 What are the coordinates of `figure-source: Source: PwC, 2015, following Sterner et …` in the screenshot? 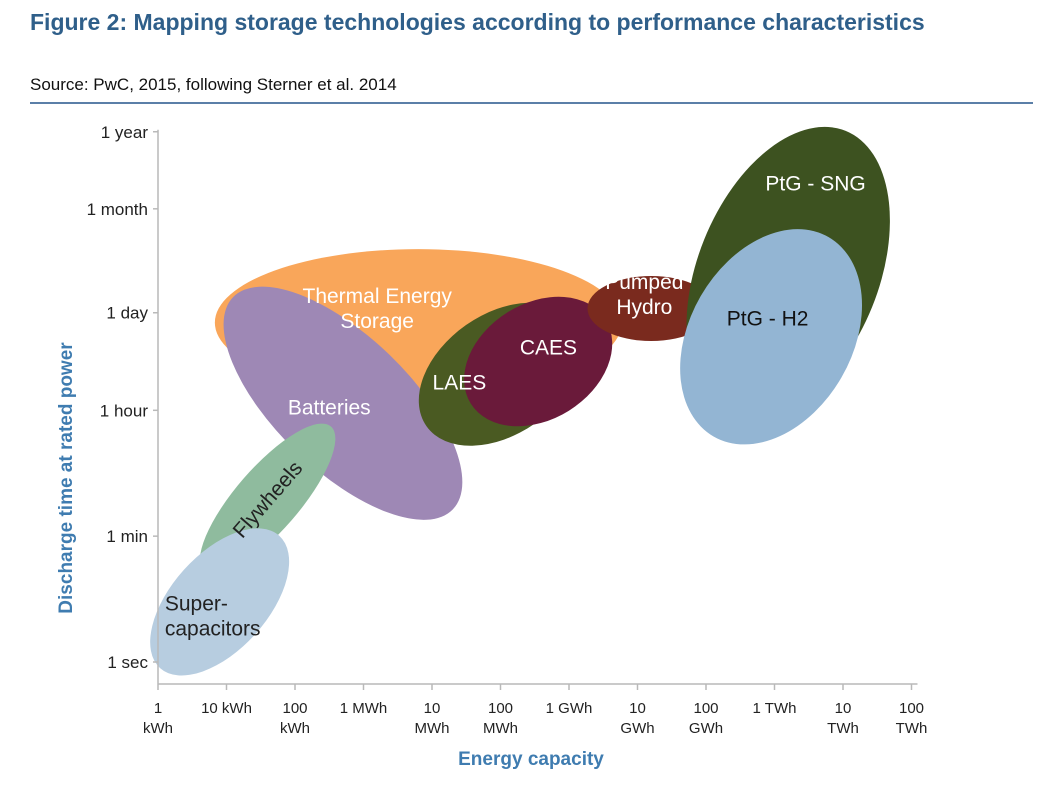 It's located at (213, 84).